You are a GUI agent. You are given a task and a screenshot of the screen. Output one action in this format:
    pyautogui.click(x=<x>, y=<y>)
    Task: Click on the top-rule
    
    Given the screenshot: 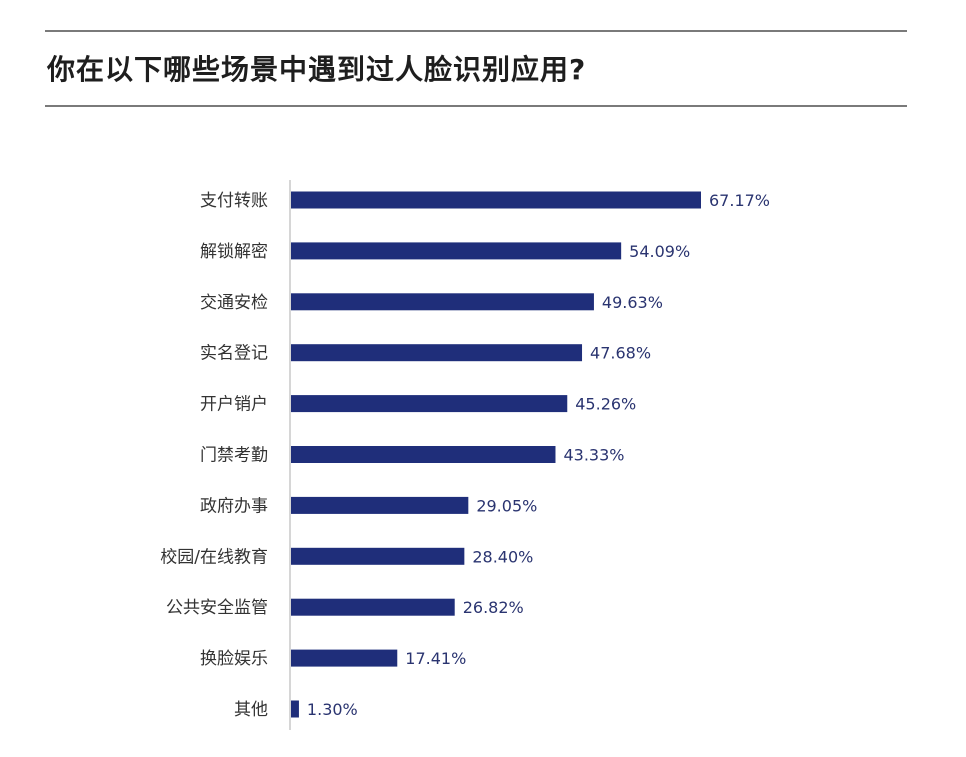 What is the action you would take?
    pyautogui.click(x=476, y=31)
    